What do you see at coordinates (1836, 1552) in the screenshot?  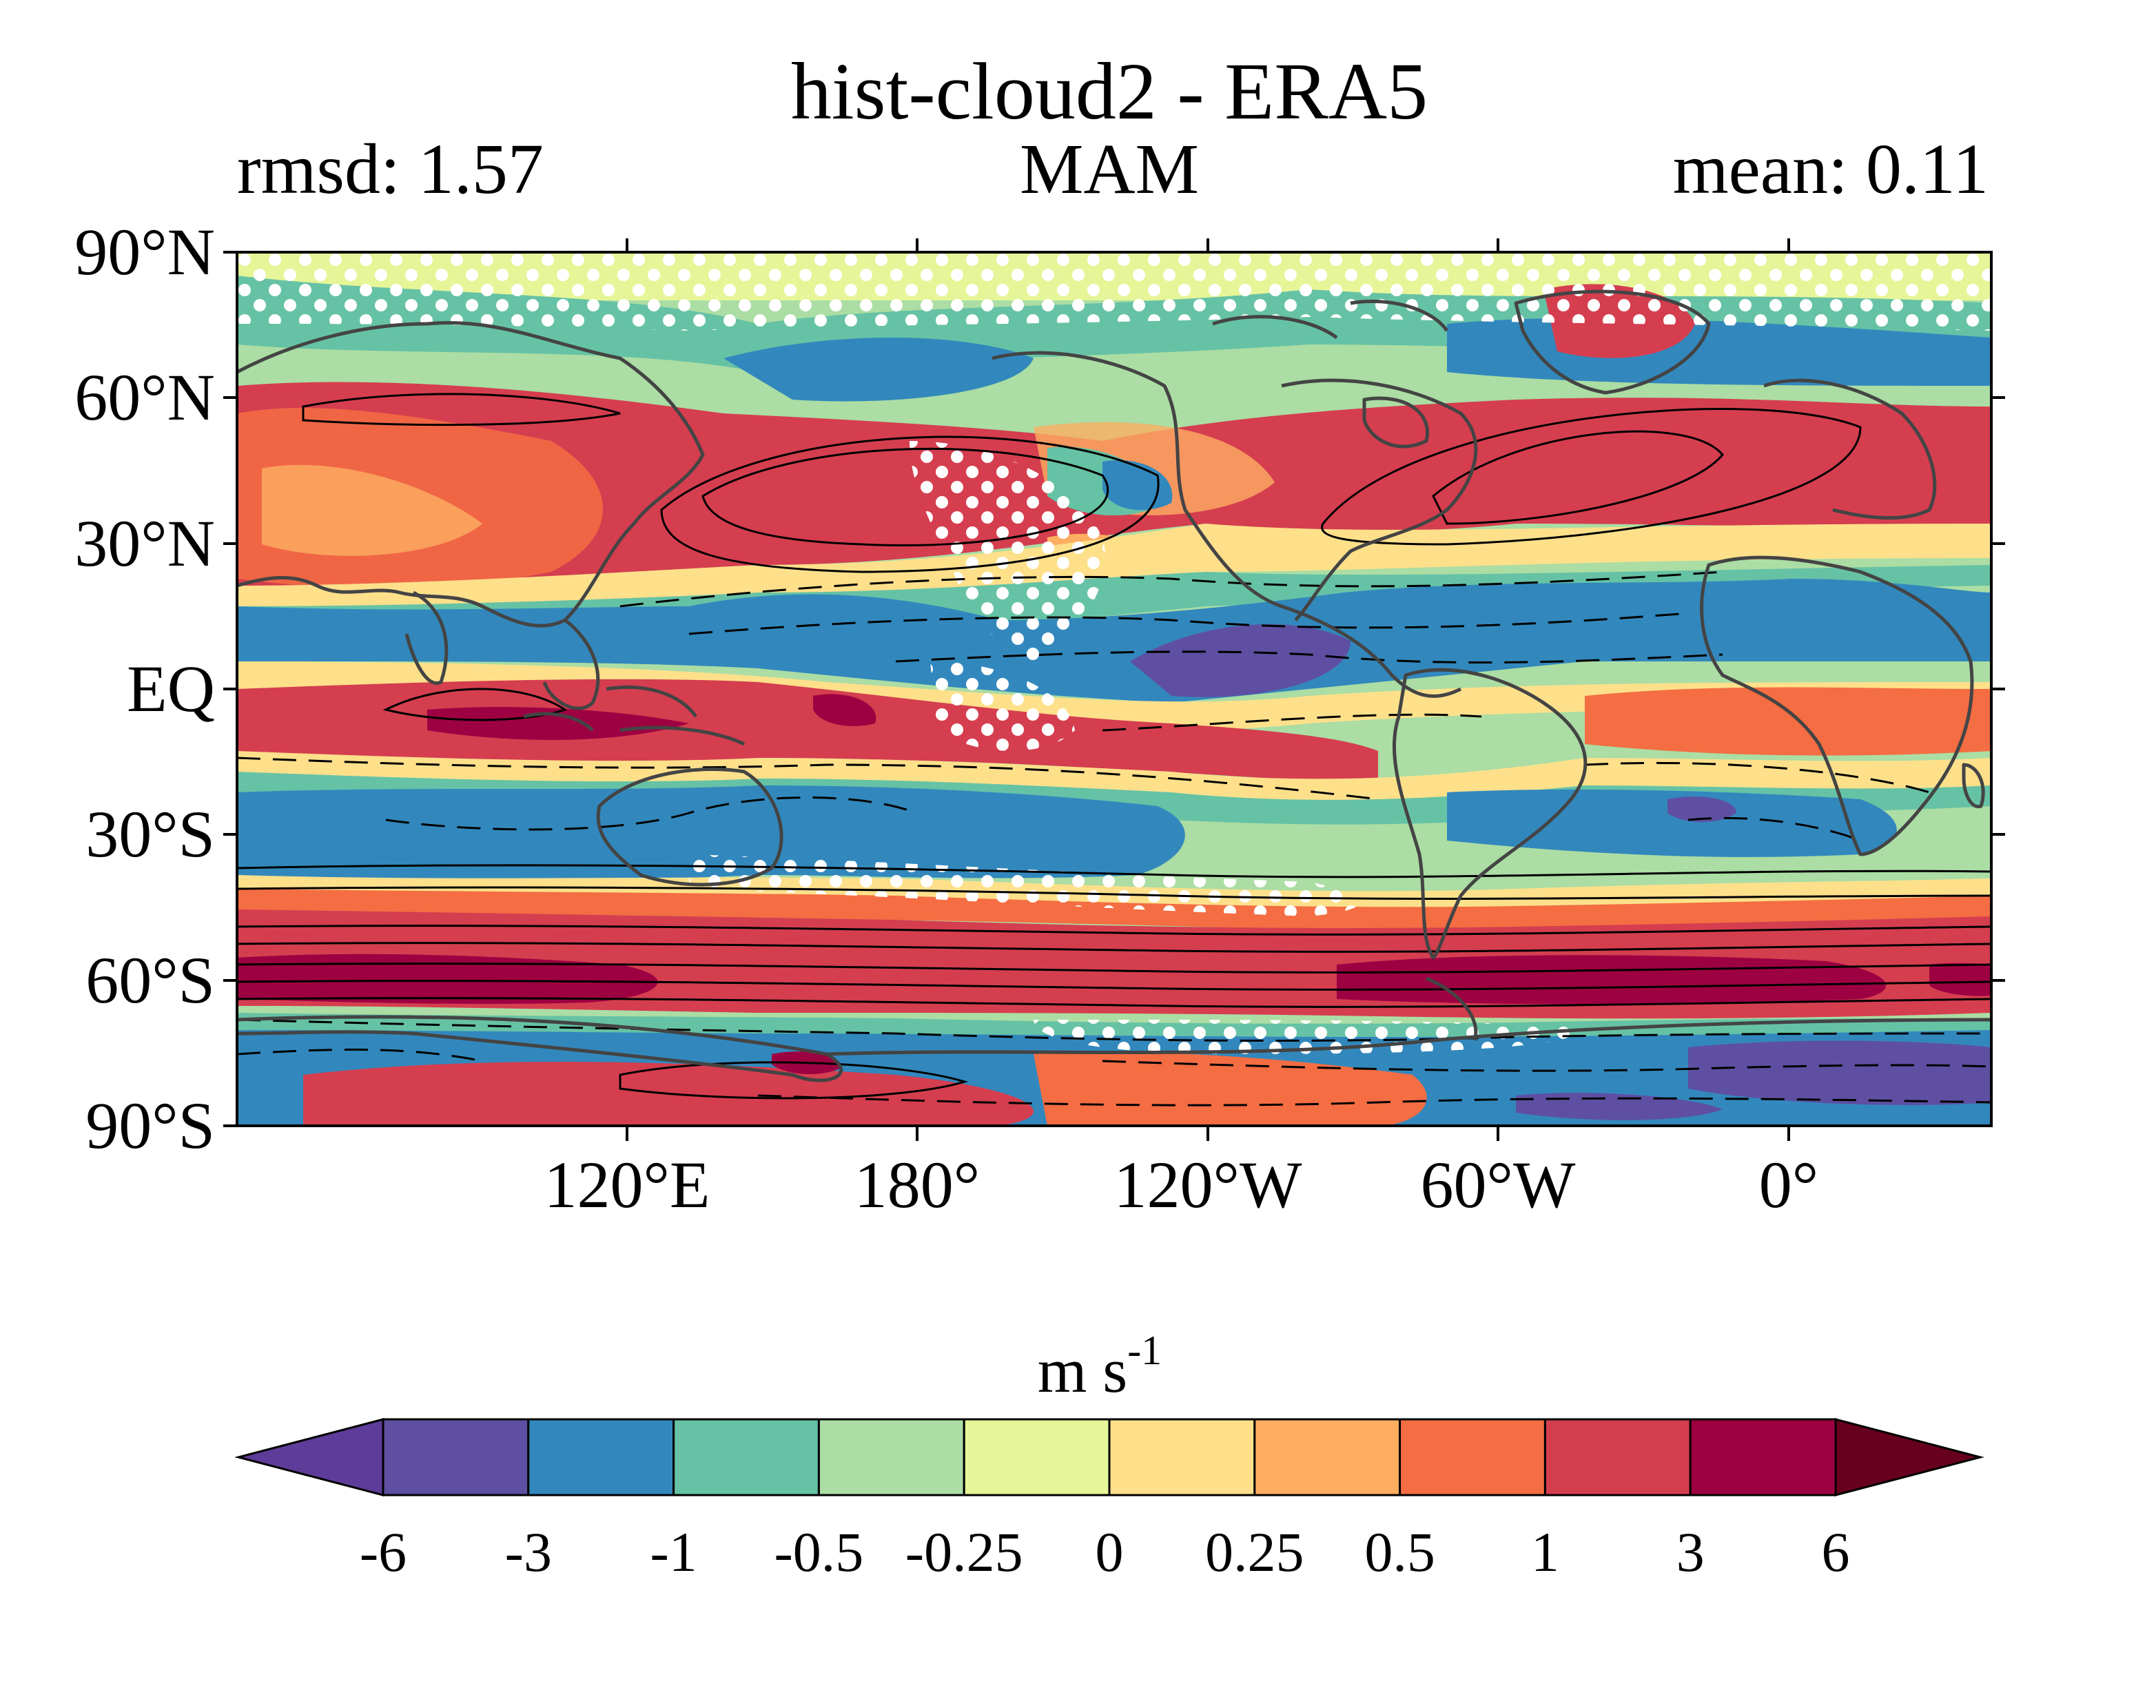 I see `colorbar-tick-label: 6` at bounding box center [1836, 1552].